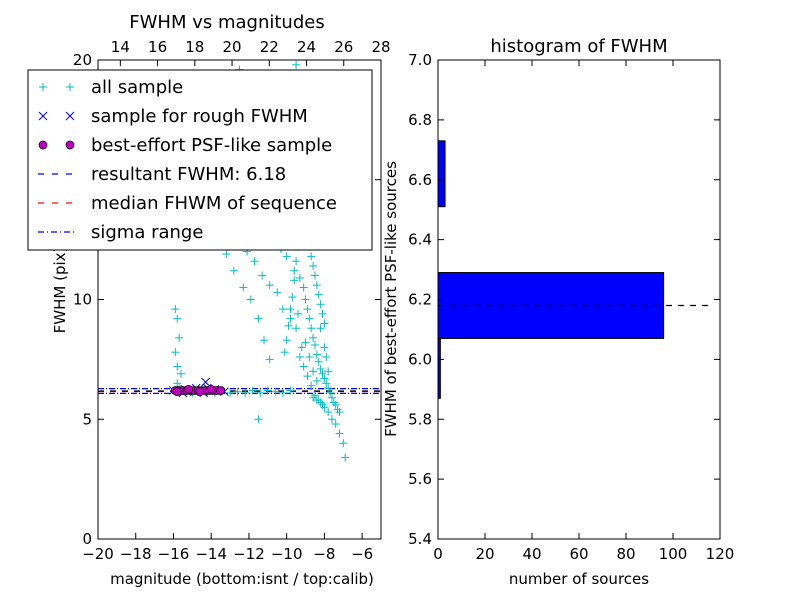 This screenshot has width=800, height=600. Describe the element at coordinates (120, 47) in the screenshot. I see `top-x-tick-label: 14` at that location.